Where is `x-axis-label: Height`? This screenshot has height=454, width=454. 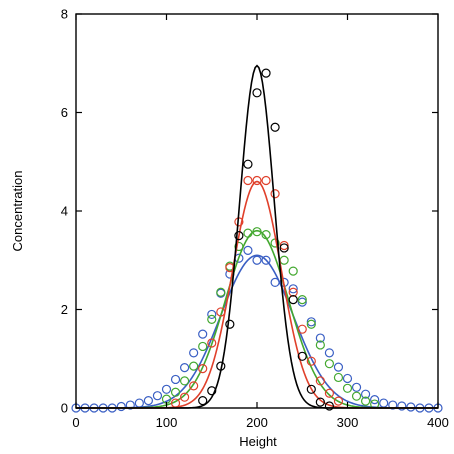 x-axis-label: Height is located at coordinates (258, 441).